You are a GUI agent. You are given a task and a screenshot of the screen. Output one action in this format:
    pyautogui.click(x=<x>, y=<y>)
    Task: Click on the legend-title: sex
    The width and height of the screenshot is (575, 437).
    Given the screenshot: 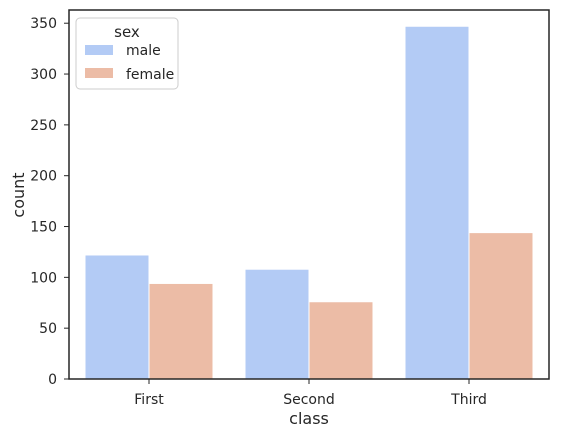 What is the action you would take?
    pyautogui.click(x=127, y=32)
    